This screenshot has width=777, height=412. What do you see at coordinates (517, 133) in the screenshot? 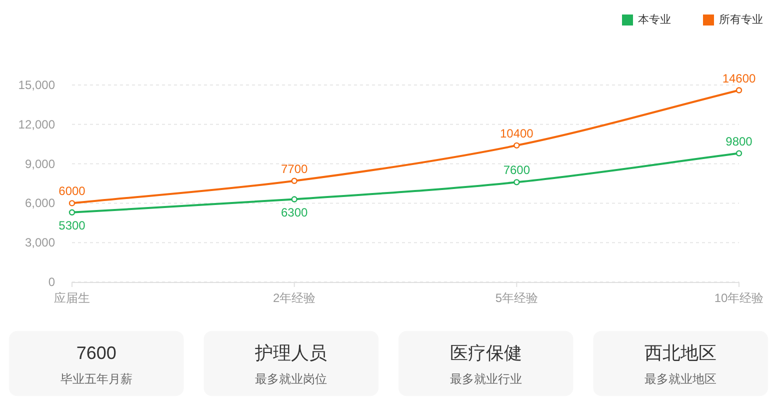
I see `data-label: 10400` at bounding box center [517, 133].